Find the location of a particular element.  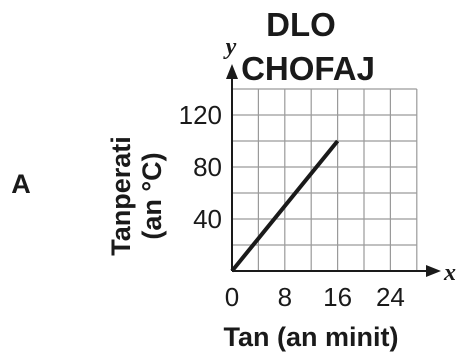

chart-title-line-1: DLO is located at coordinates (301, 24).